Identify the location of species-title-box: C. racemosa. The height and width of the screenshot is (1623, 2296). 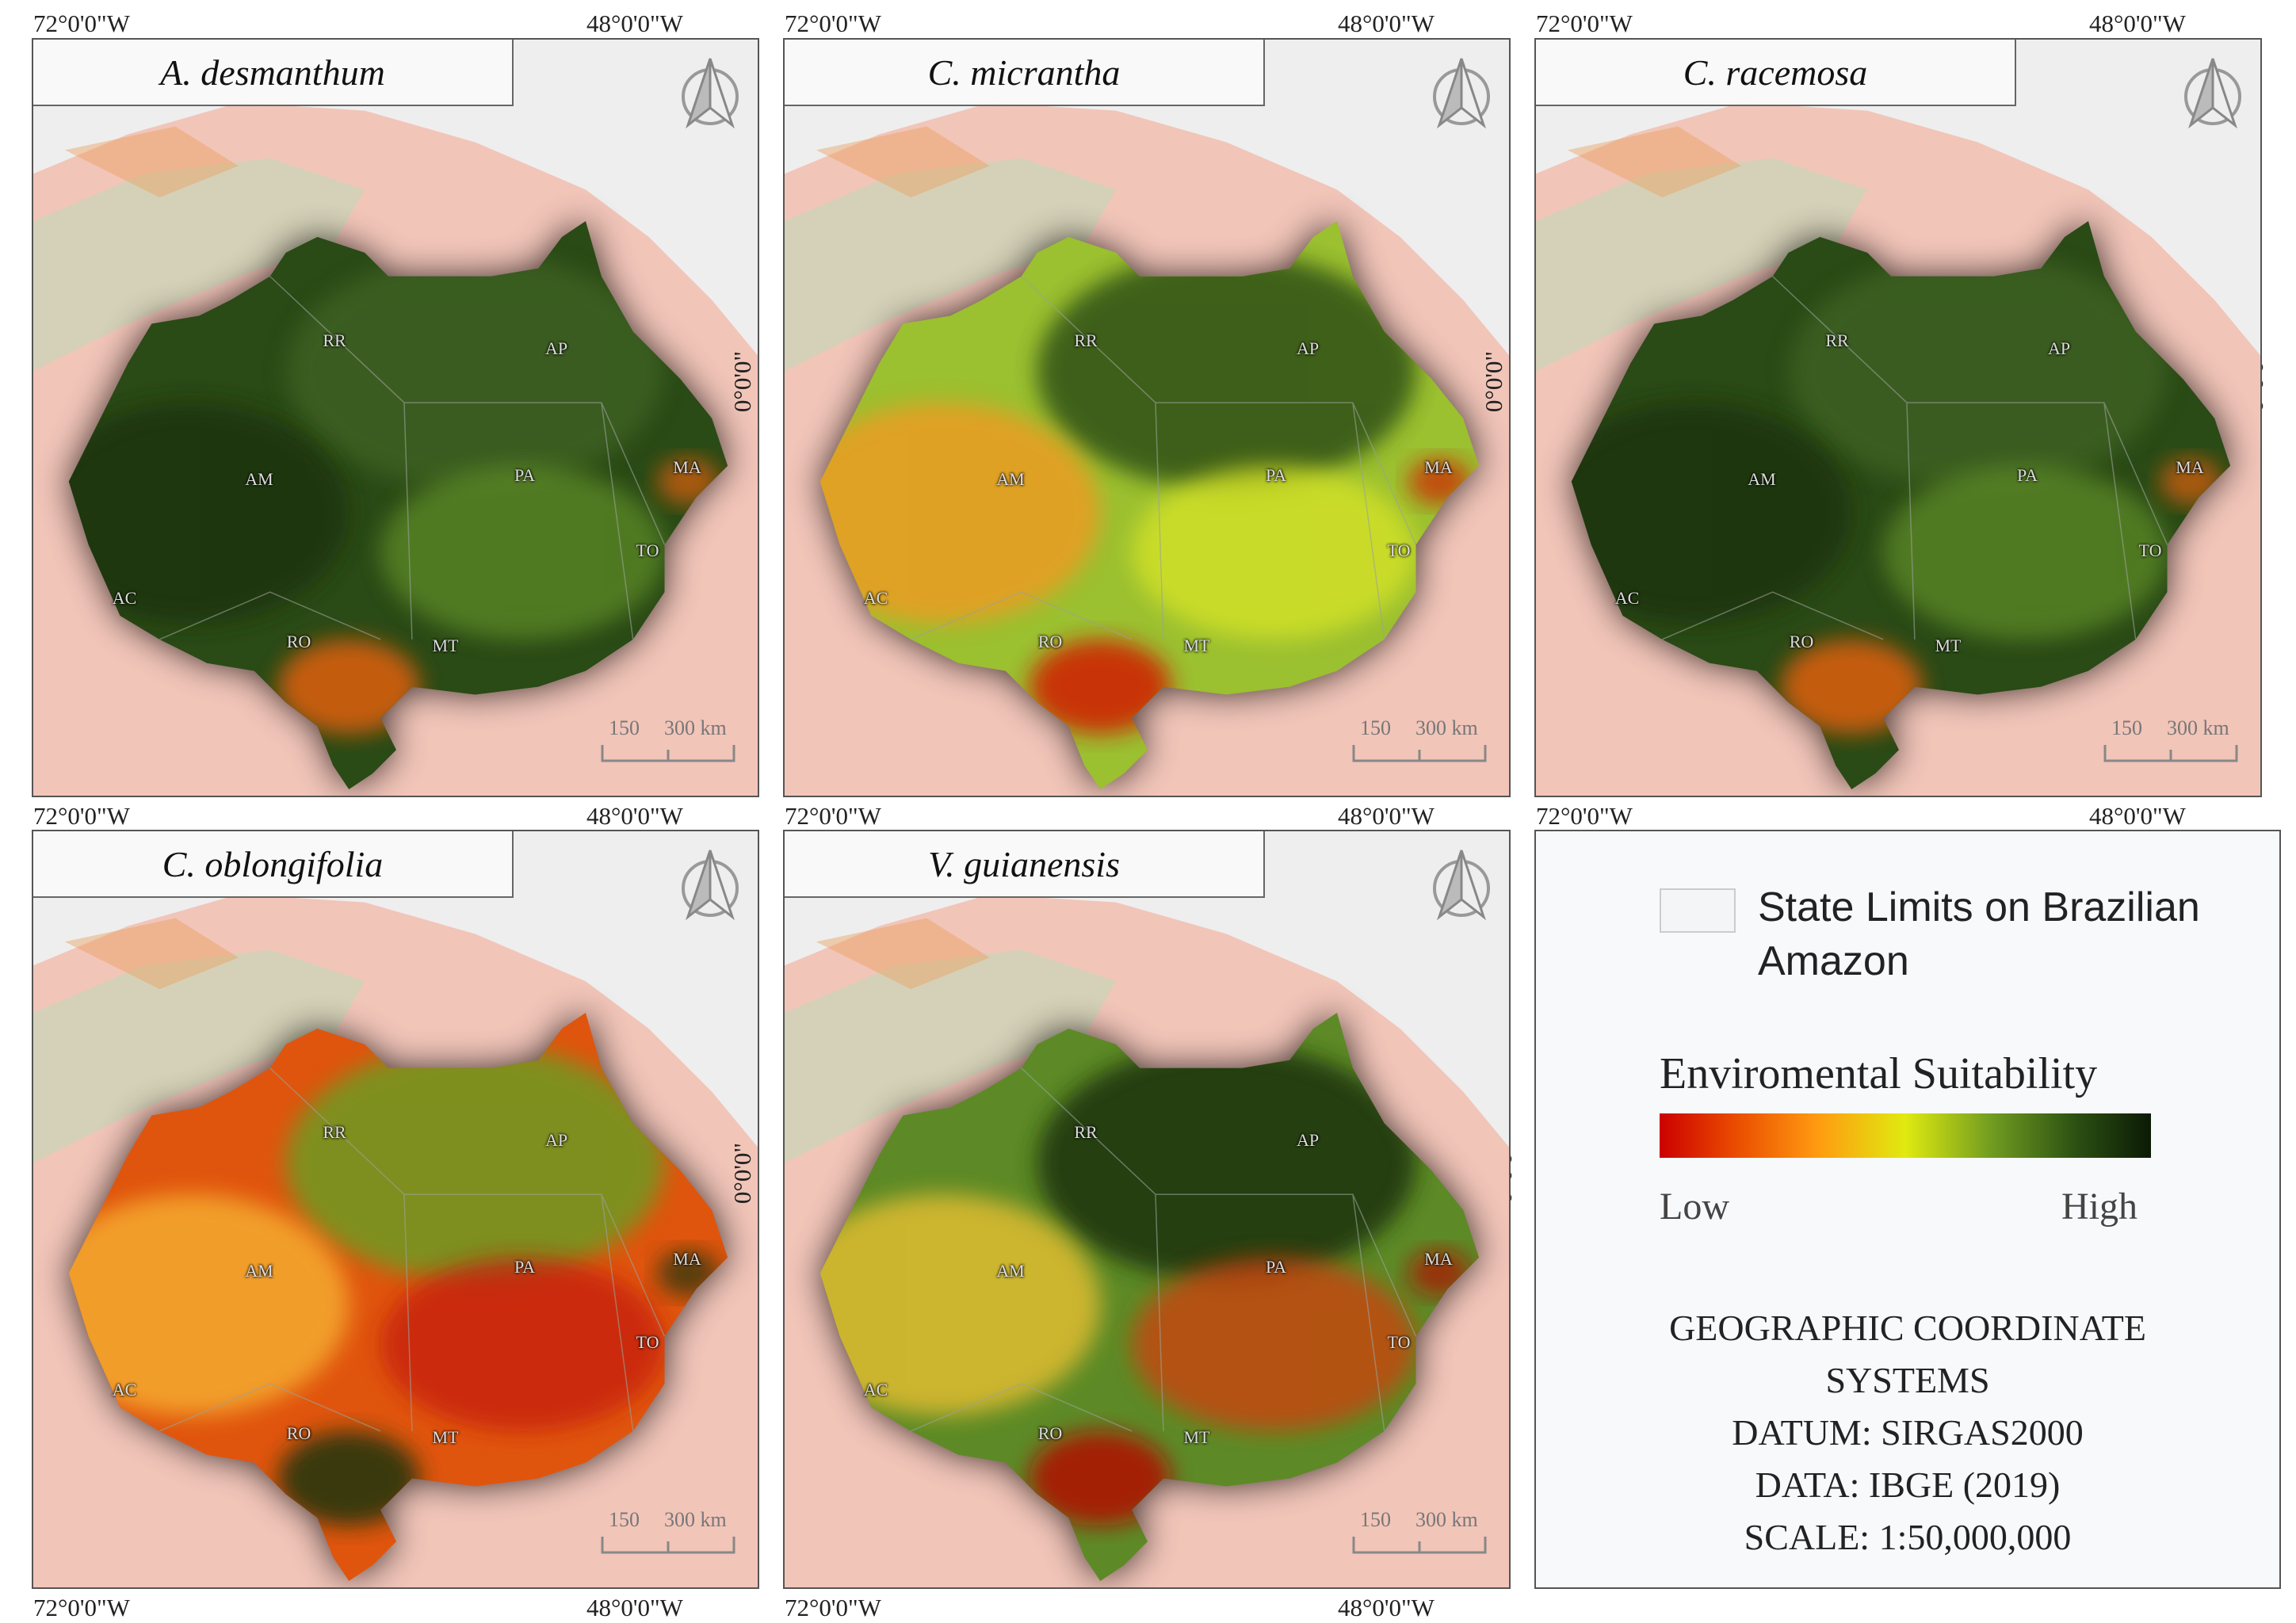
(1776, 73).